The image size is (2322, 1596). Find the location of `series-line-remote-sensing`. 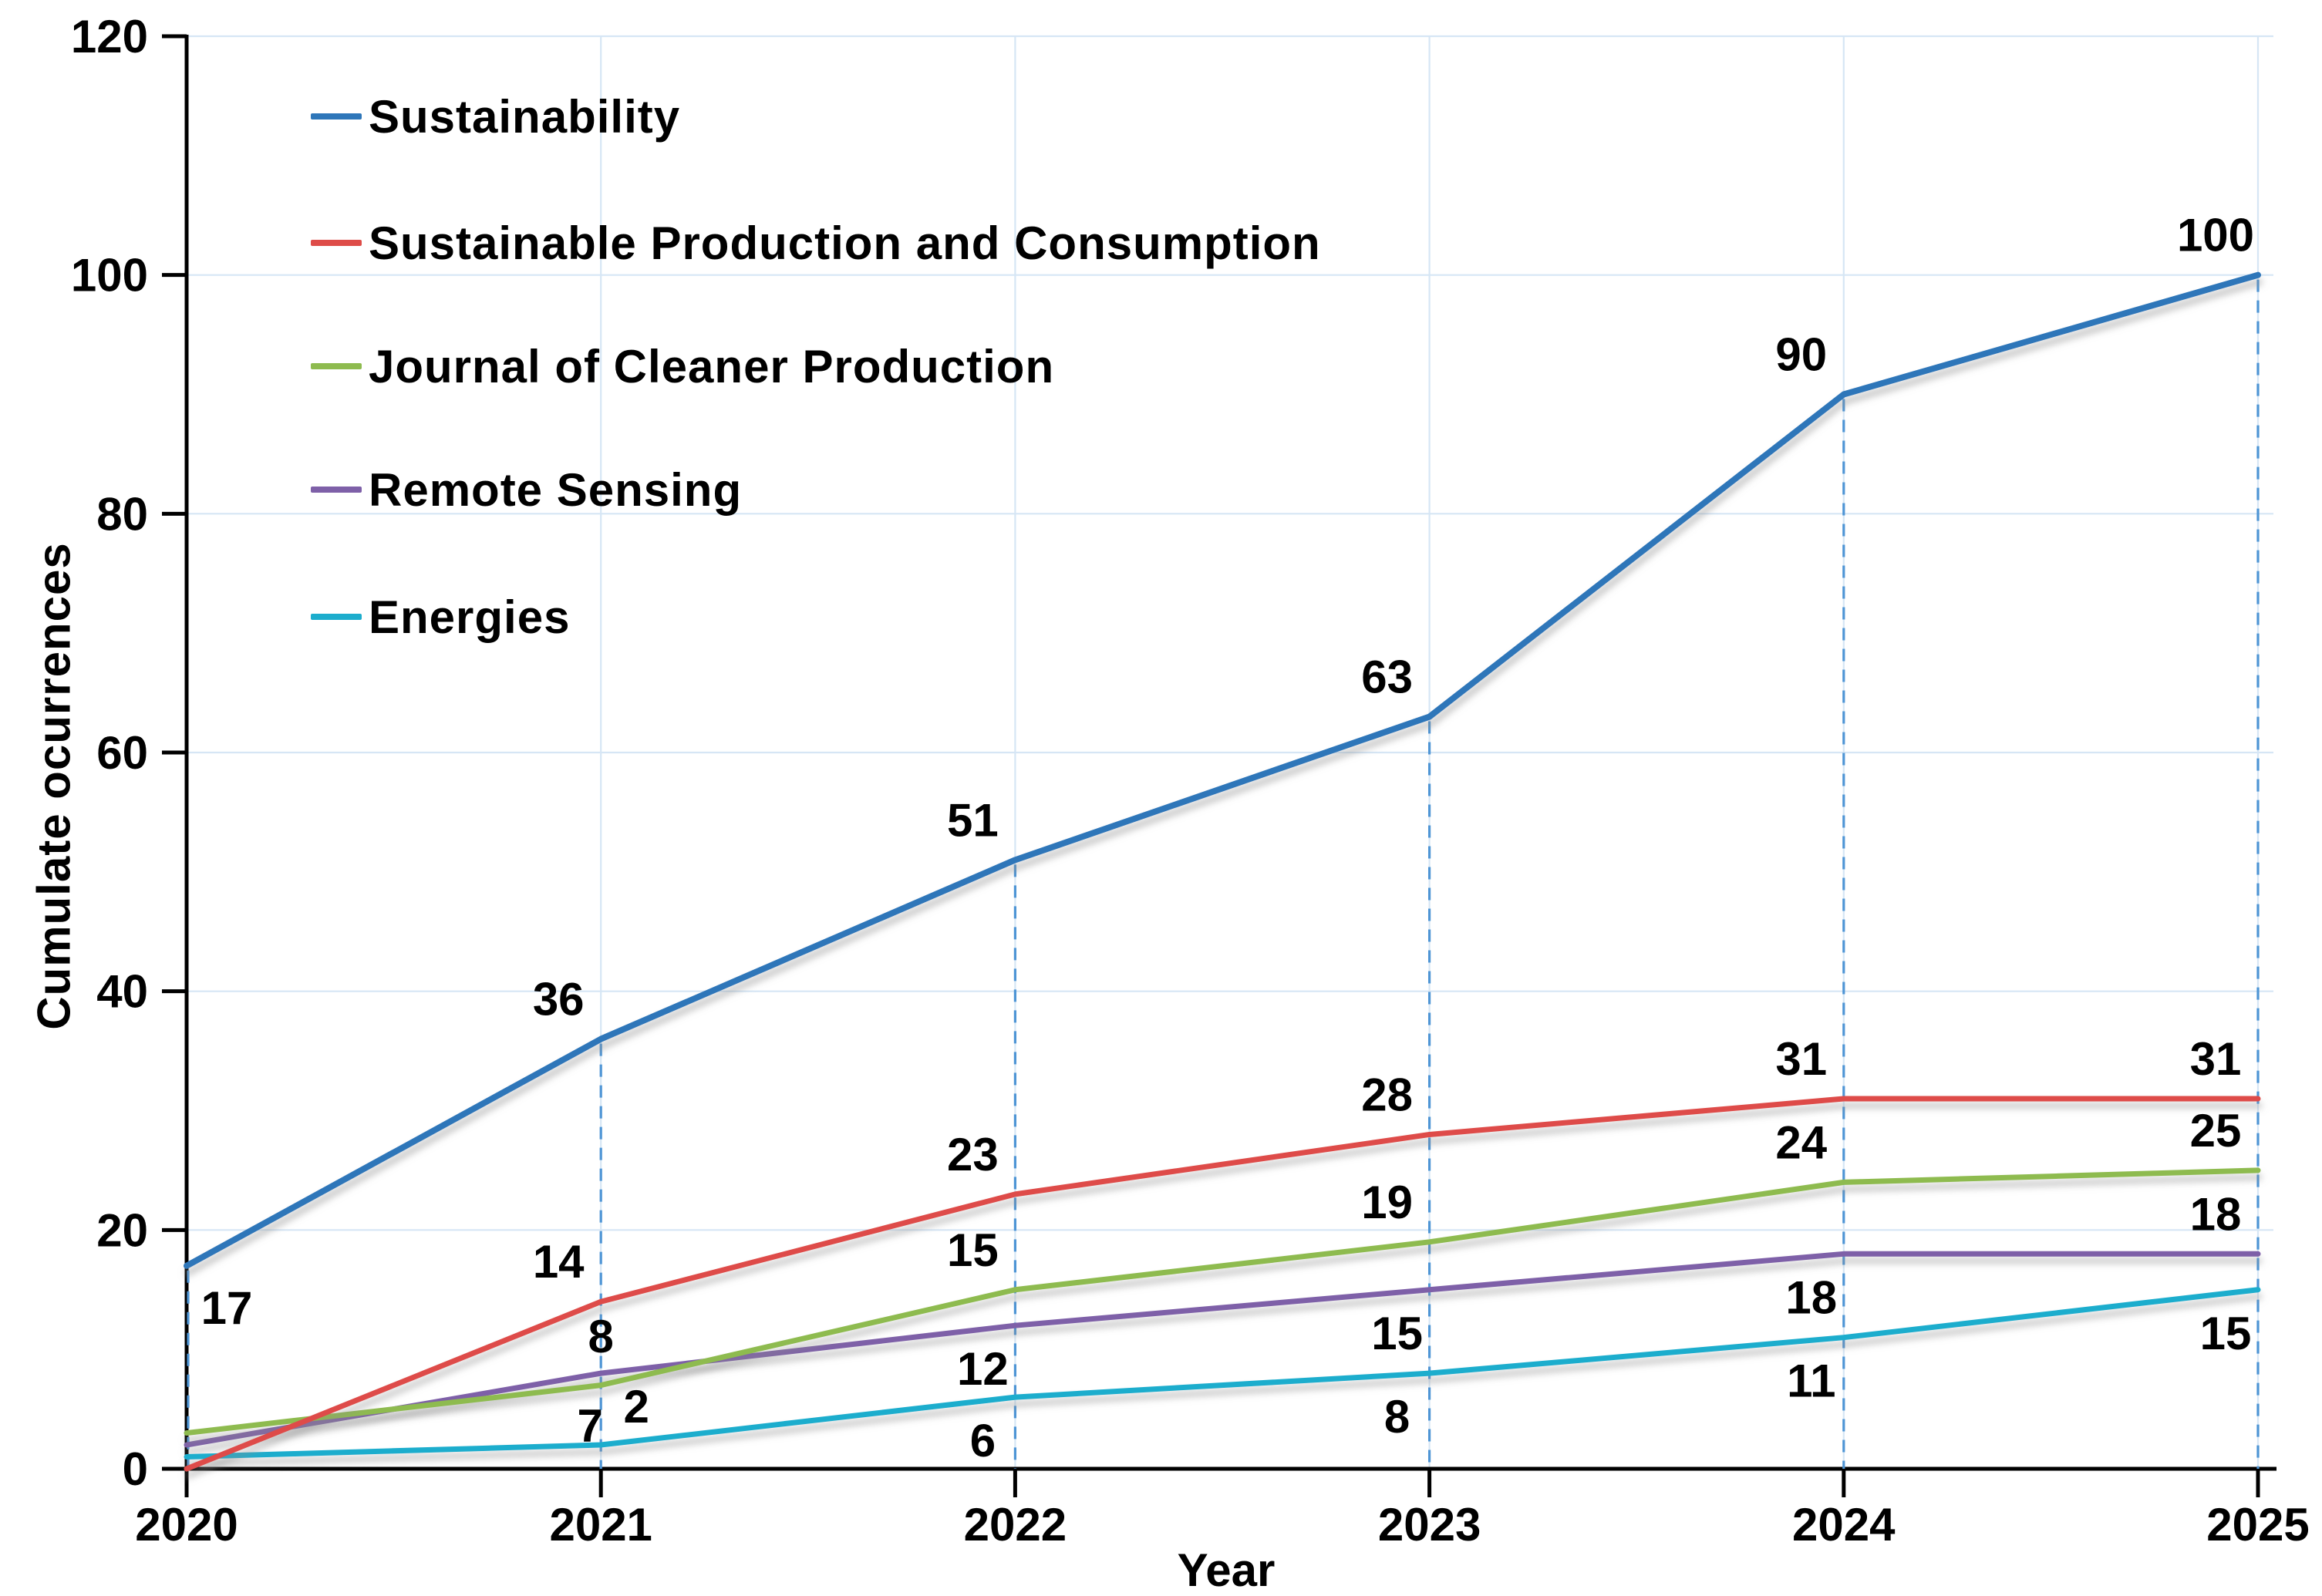

series-line-remote-sensing is located at coordinates (1222, 1349).